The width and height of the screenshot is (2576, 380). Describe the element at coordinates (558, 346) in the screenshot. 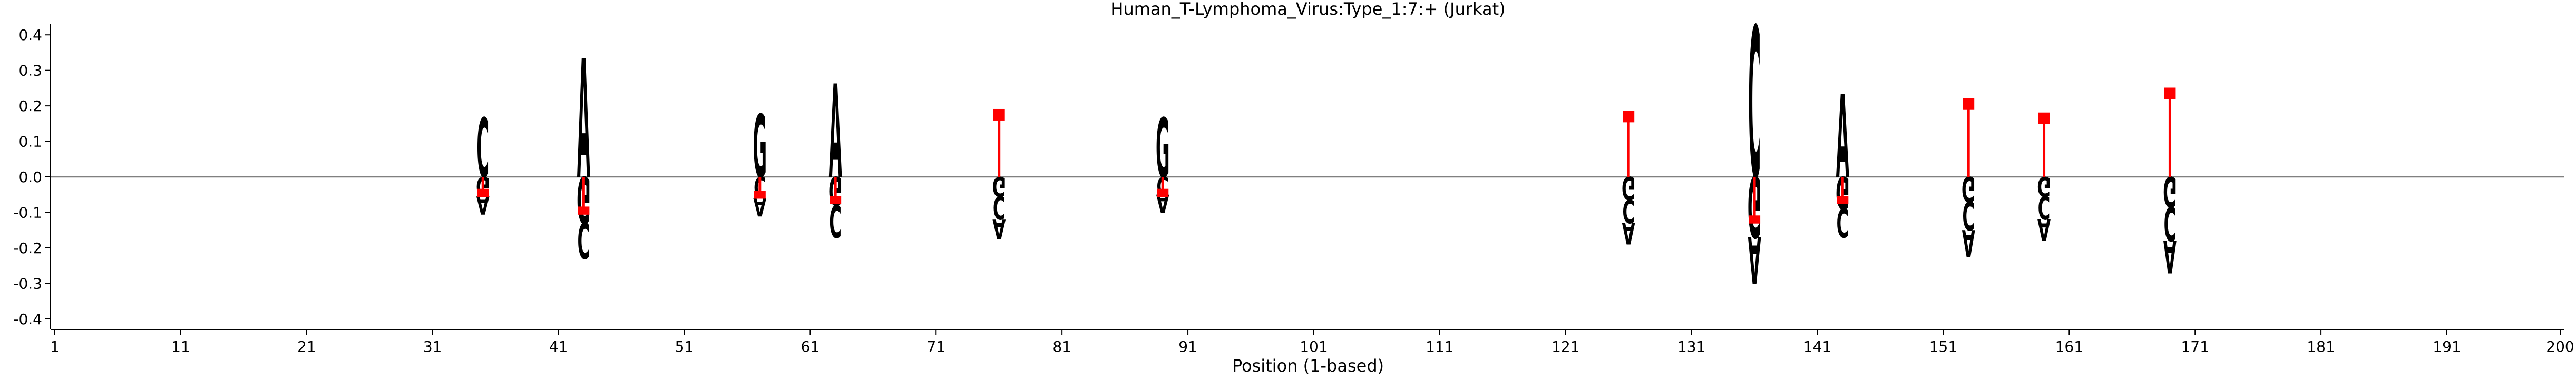

I see `x-tick-label: 41` at that location.